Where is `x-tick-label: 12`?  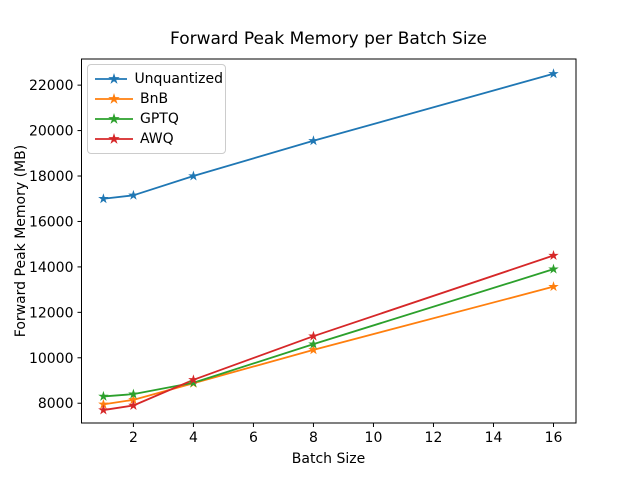 x-tick-label: 12 is located at coordinates (434, 438).